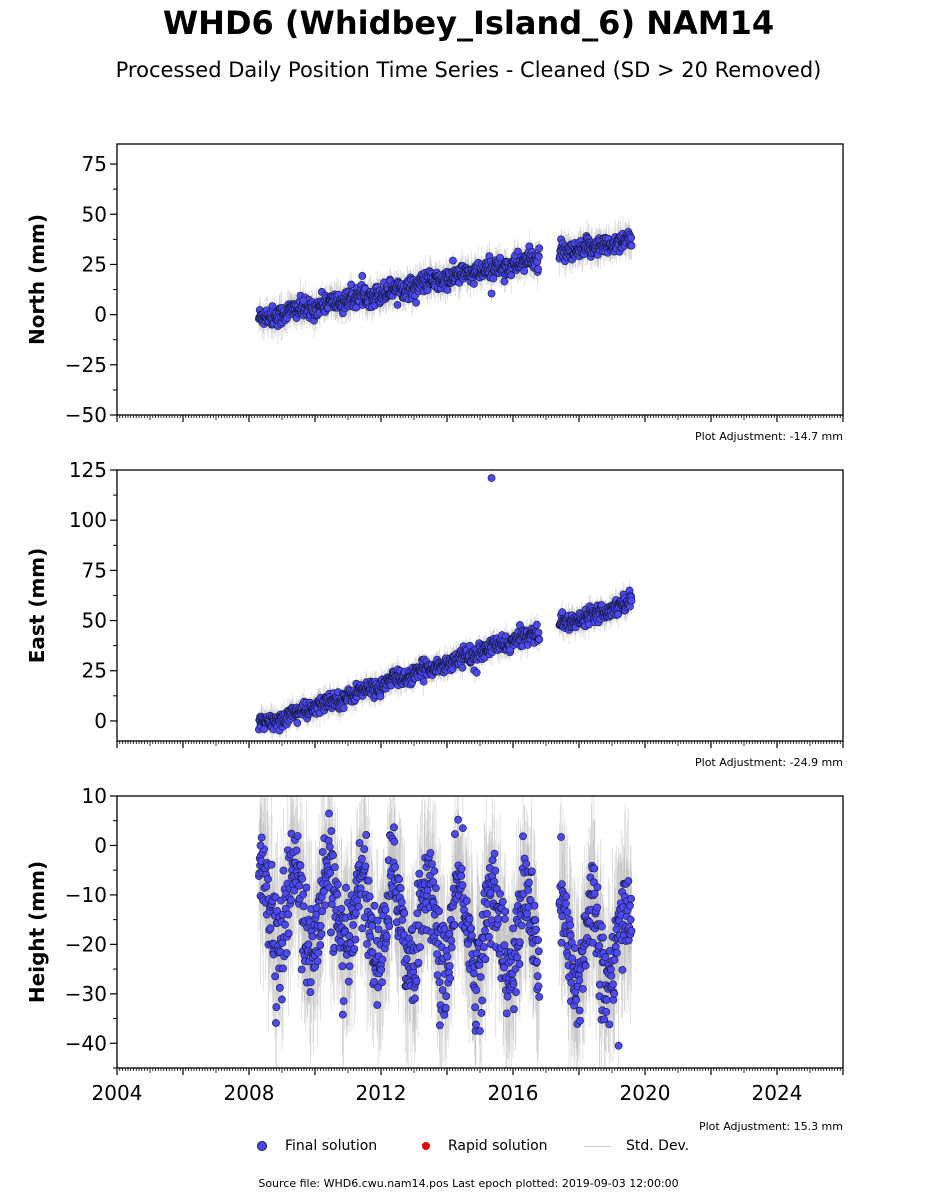  I want to click on y-tick-label: 100, so click(88, 520).